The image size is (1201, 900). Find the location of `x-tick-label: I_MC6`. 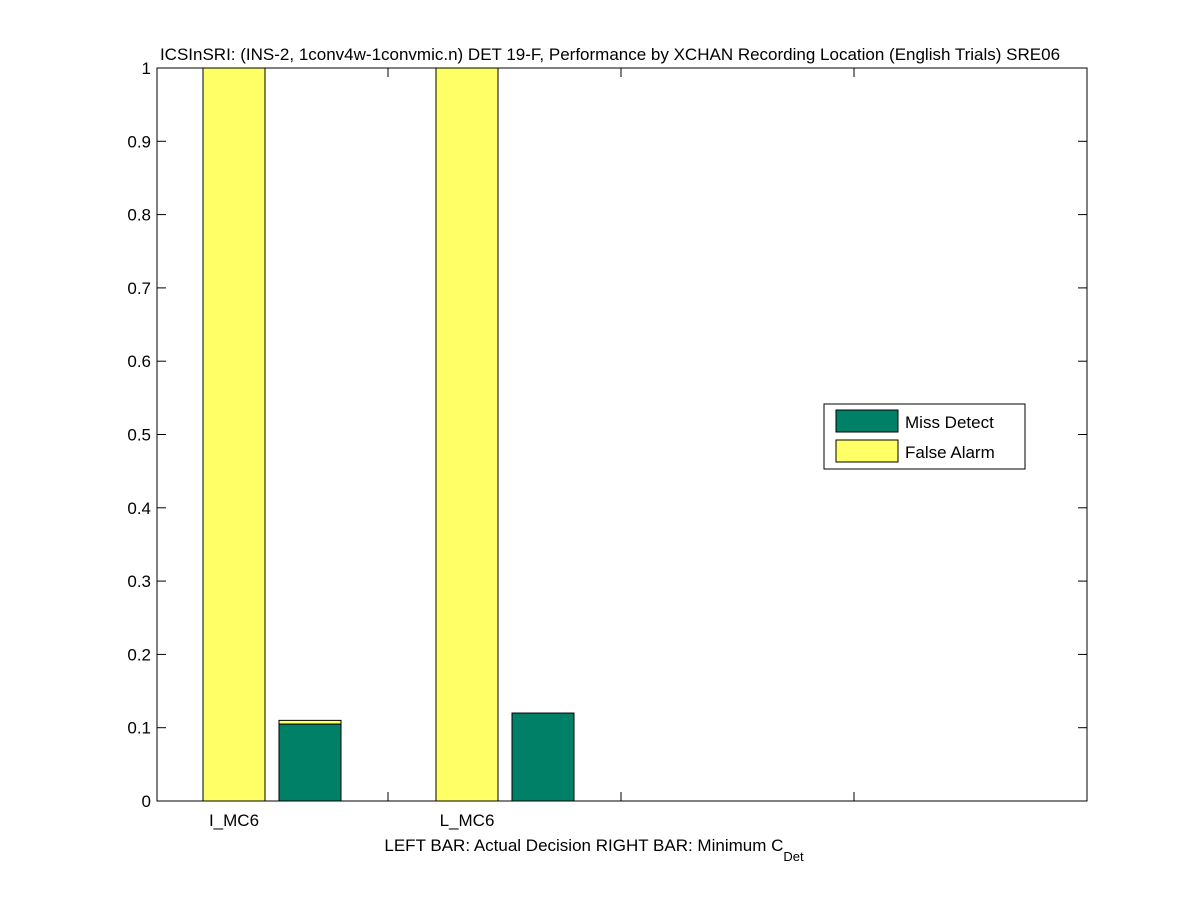

x-tick-label: I_MC6 is located at coordinates (234, 820).